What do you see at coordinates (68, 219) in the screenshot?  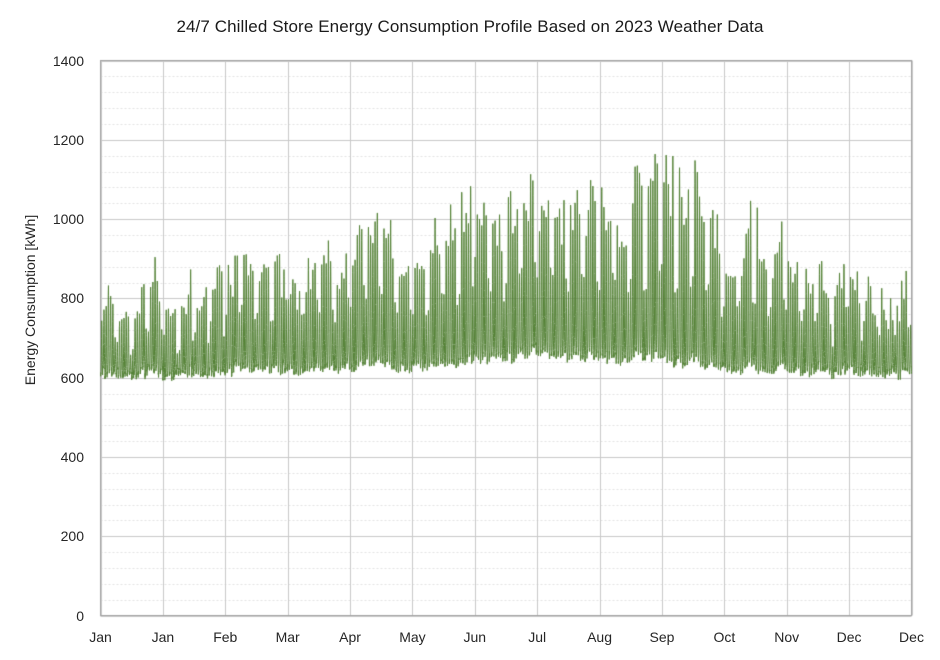 I see `y-tick-label: 1000` at bounding box center [68, 219].